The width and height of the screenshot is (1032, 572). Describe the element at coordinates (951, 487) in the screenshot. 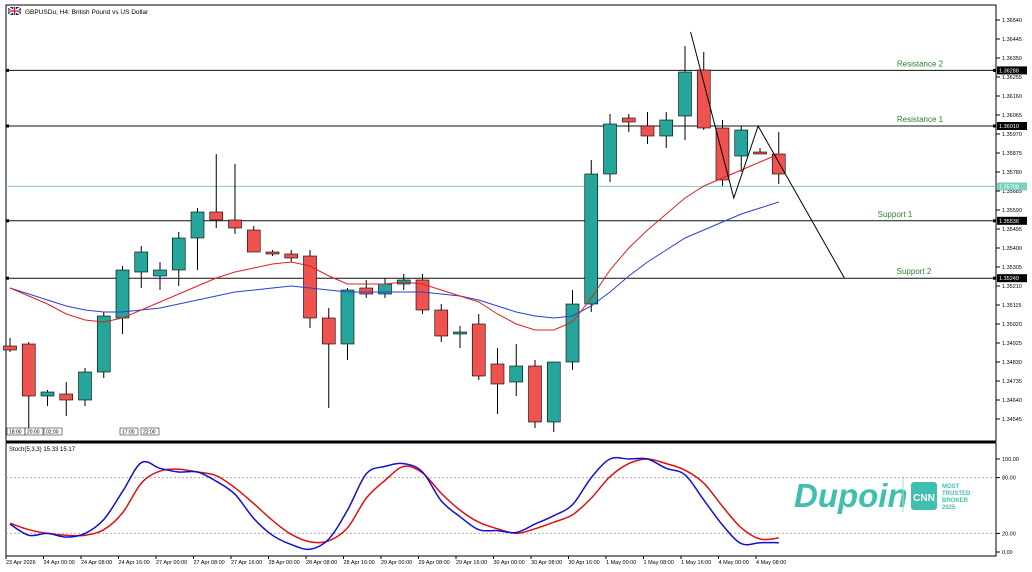

I see `tagline-line-1: MOST` at that location.